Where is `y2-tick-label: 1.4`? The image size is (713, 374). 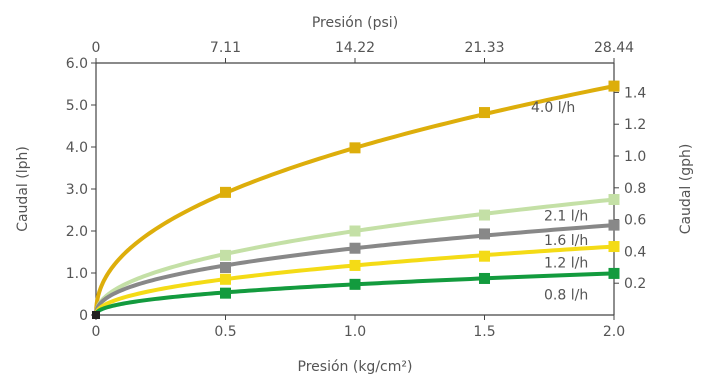
y2-tick-label: 1.4 is located at coordinates (635, 93).